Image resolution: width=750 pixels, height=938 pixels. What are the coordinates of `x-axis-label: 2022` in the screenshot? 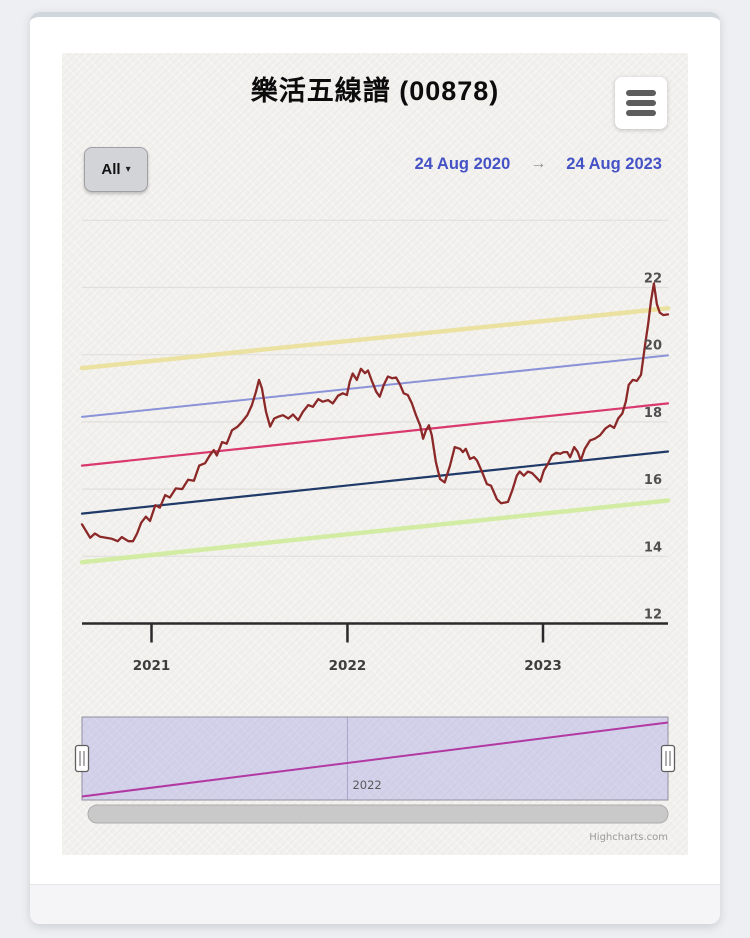 It's located at (348, 666).